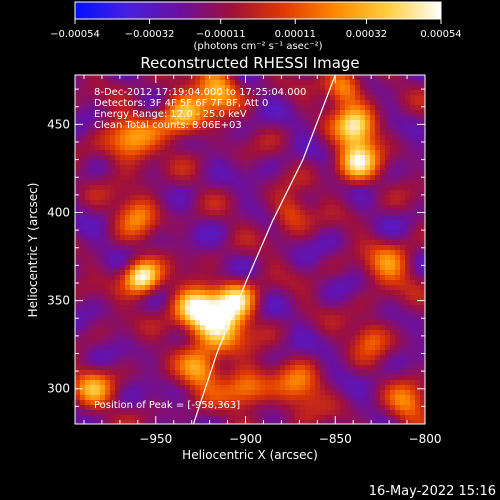 This screenshot has height=500, width=500. Describe the element at coordinates (150, 34) in the screenshot. I see `colorbar-tick-label: −0.00032` at that location.